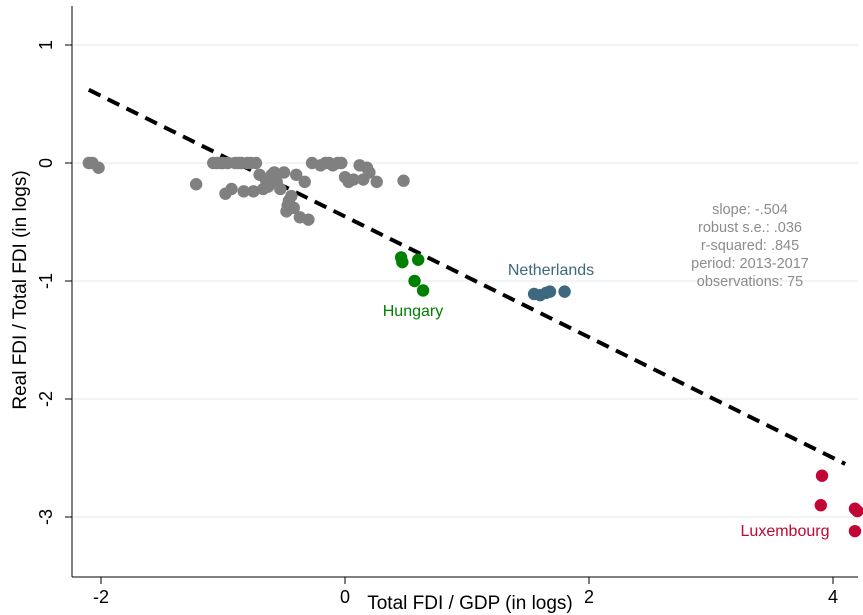 The width and height of the screenshot is (863, 615). What do you see at coordinates (101, 597) in the screenshot?
I see `x-tick-label: -2` at bounding box center [101, 597].